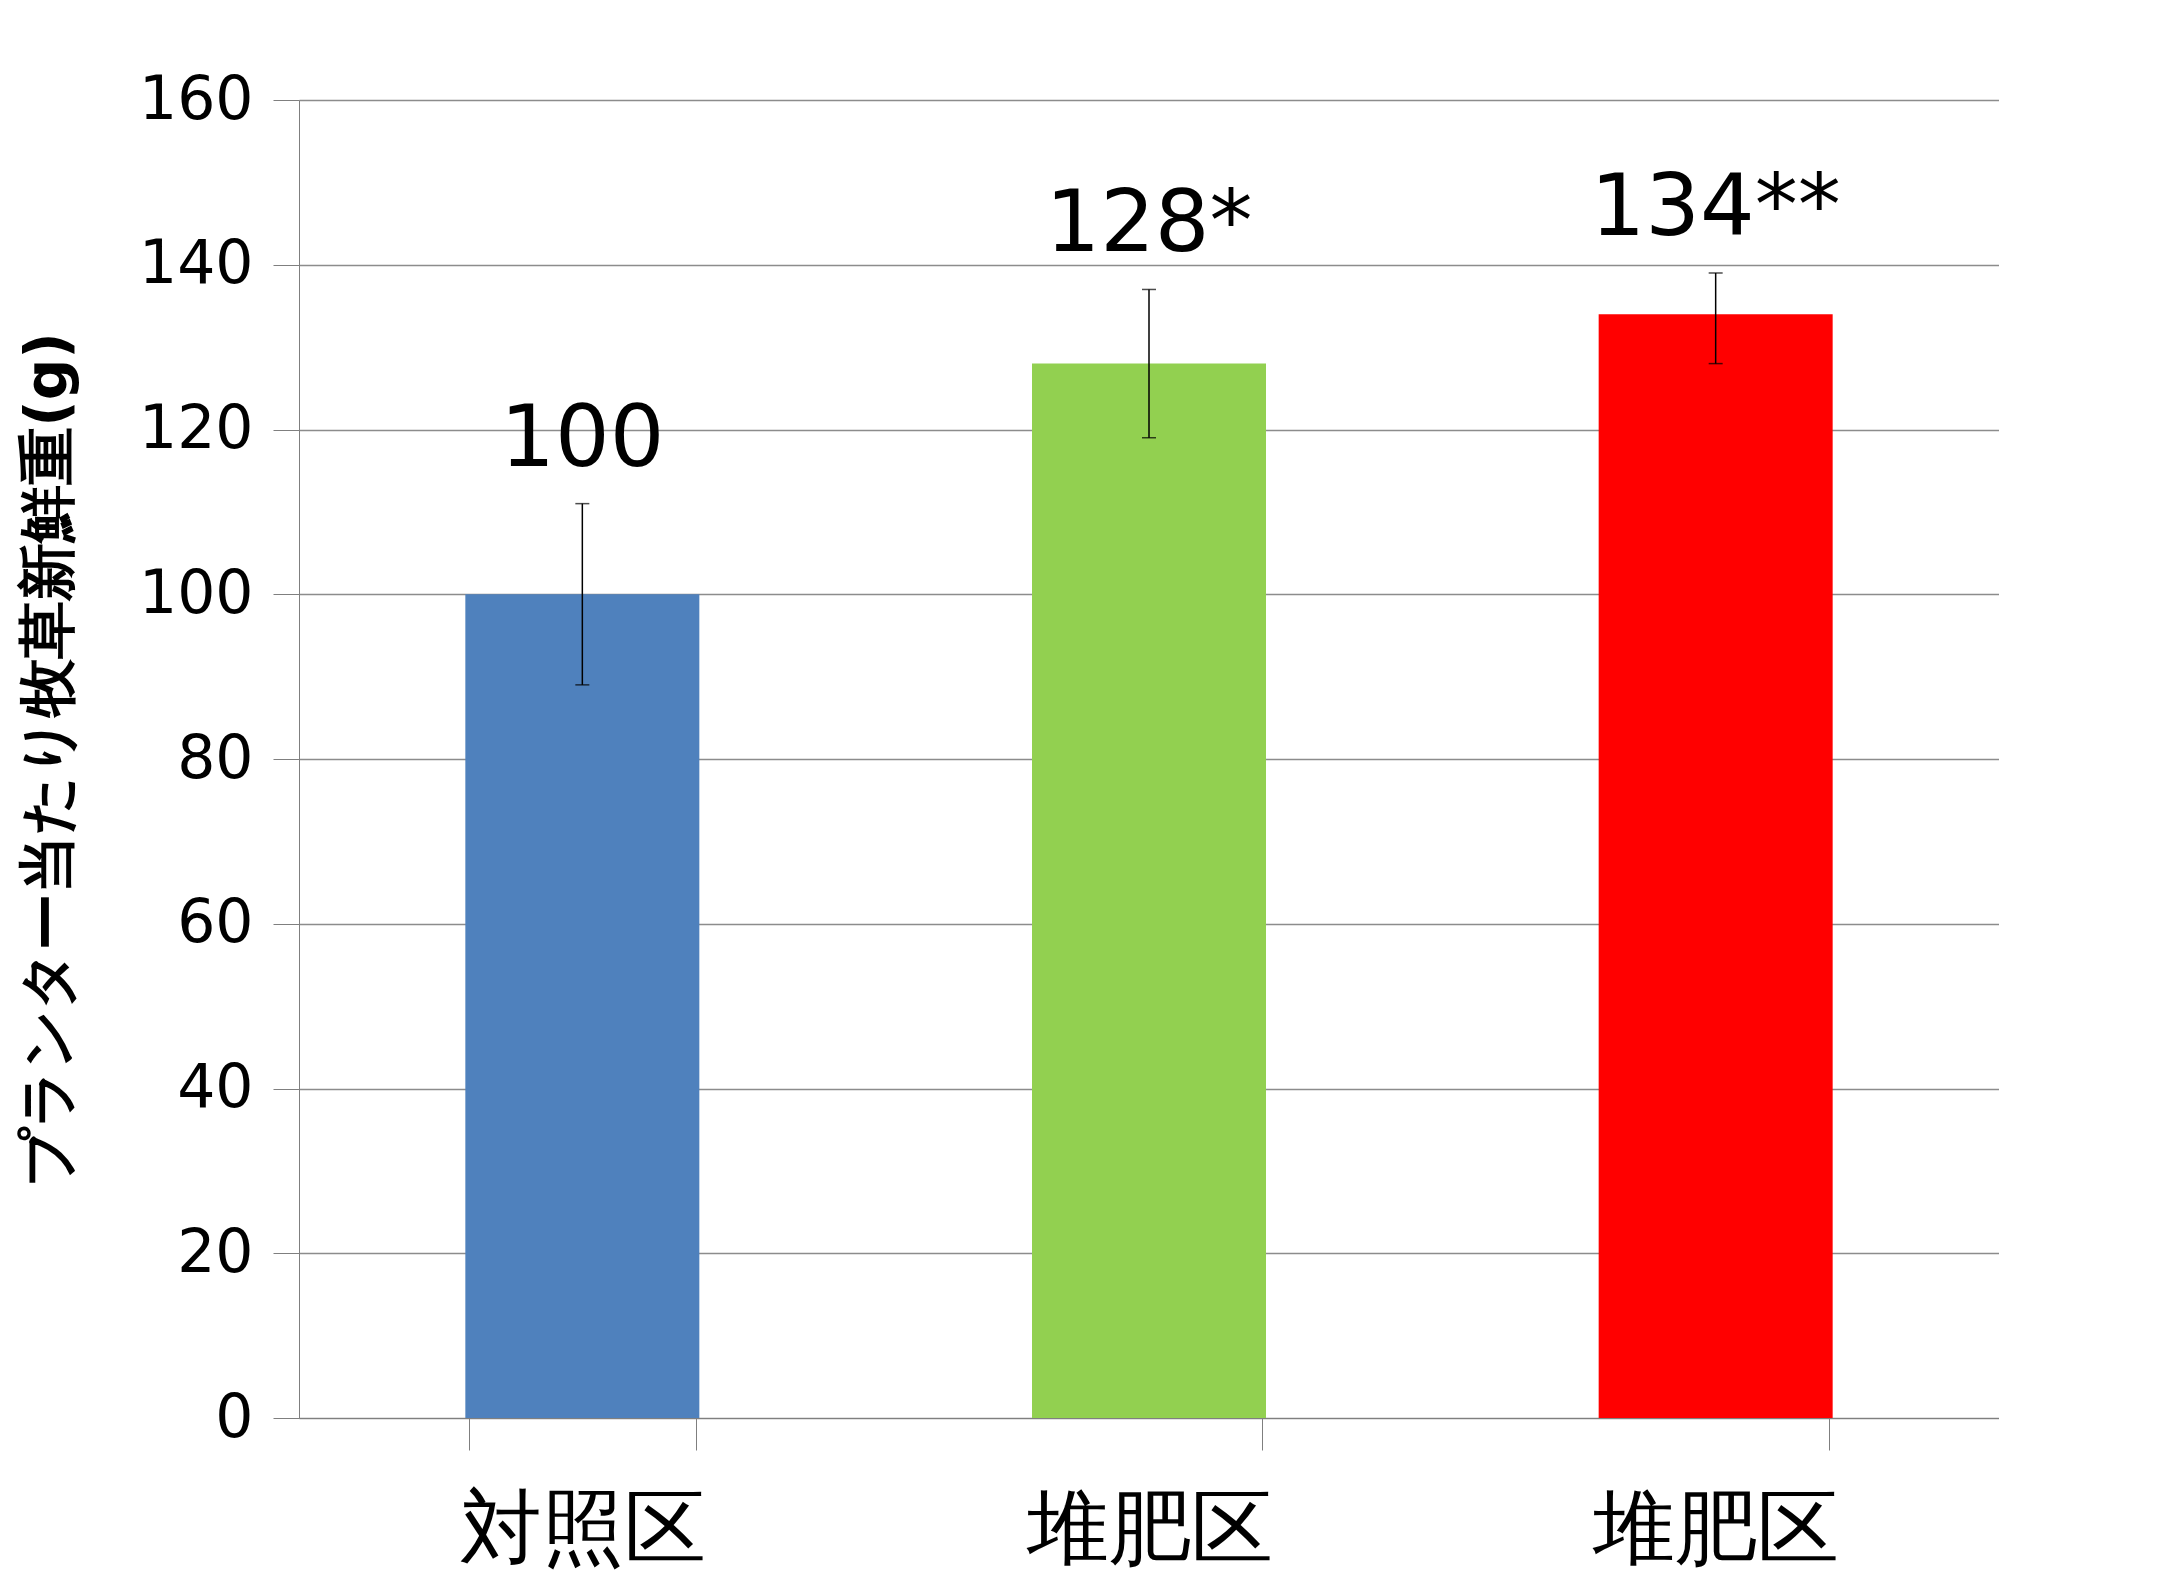 Image resolution: width=2161 pixels, height=1584 pixels. Describe the element at coordinates (215, 1250) in the screenshot. I see `y-tick-label: 20` at that location.